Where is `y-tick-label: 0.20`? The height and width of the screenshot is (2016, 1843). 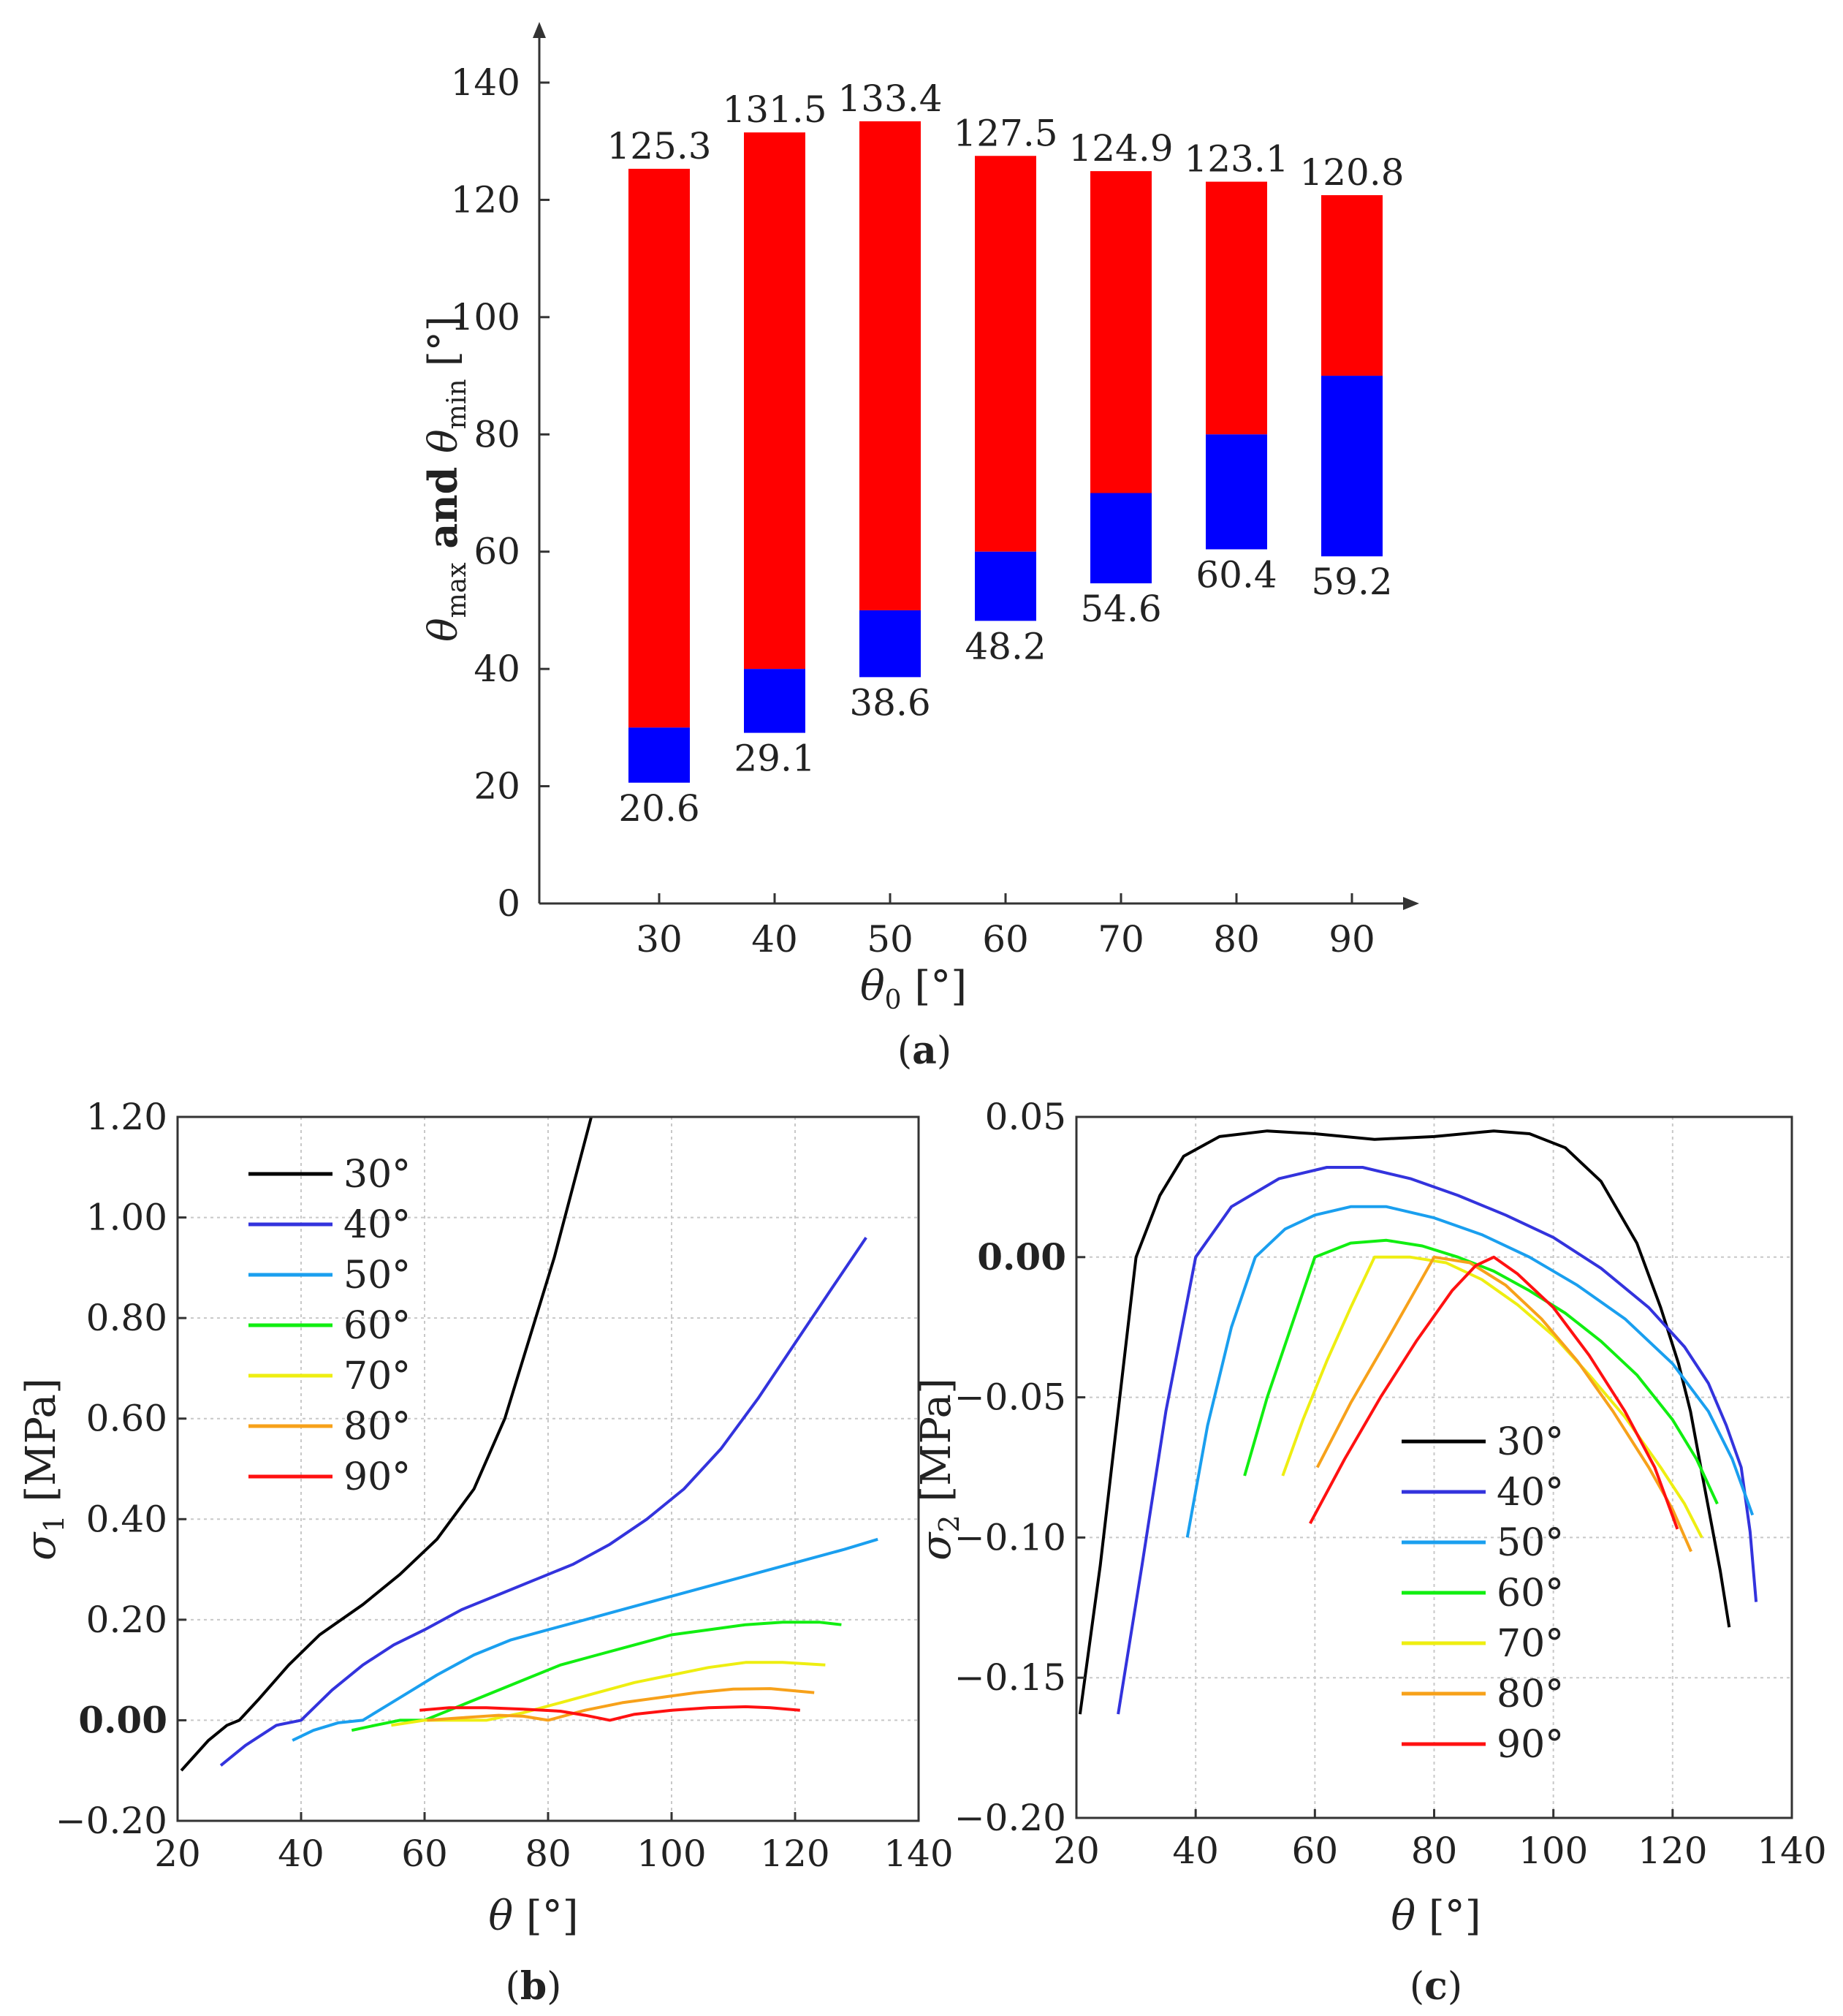 y-tick-label: 0.20 is located at coordinates (126, 1620).